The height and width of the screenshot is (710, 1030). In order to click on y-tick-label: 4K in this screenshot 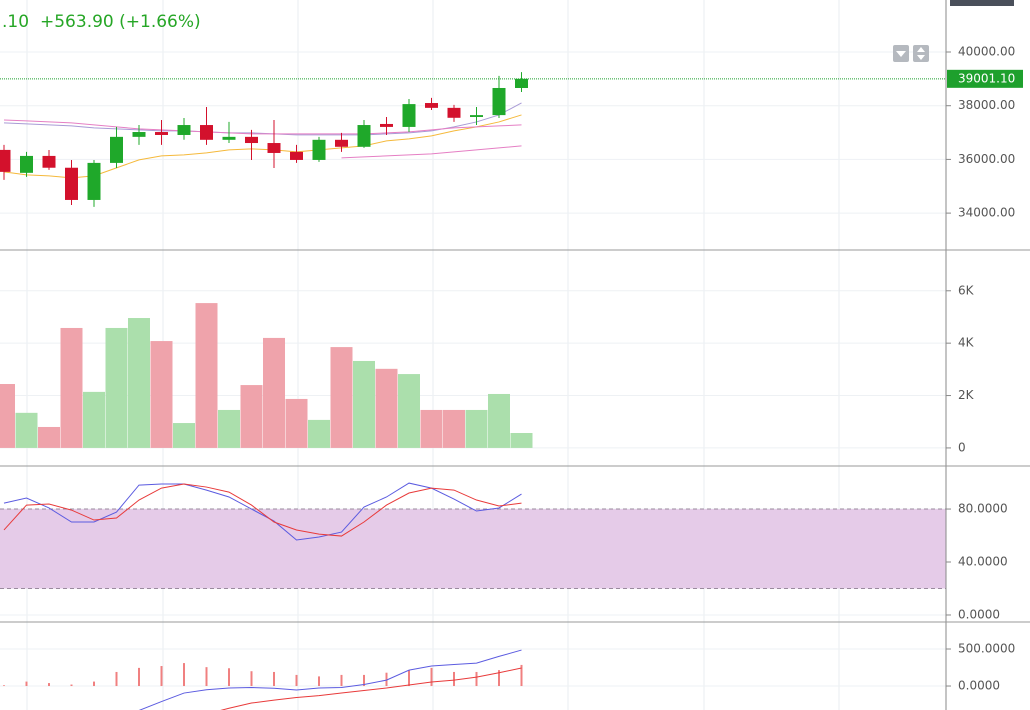, I will do `click(966, 343)`.